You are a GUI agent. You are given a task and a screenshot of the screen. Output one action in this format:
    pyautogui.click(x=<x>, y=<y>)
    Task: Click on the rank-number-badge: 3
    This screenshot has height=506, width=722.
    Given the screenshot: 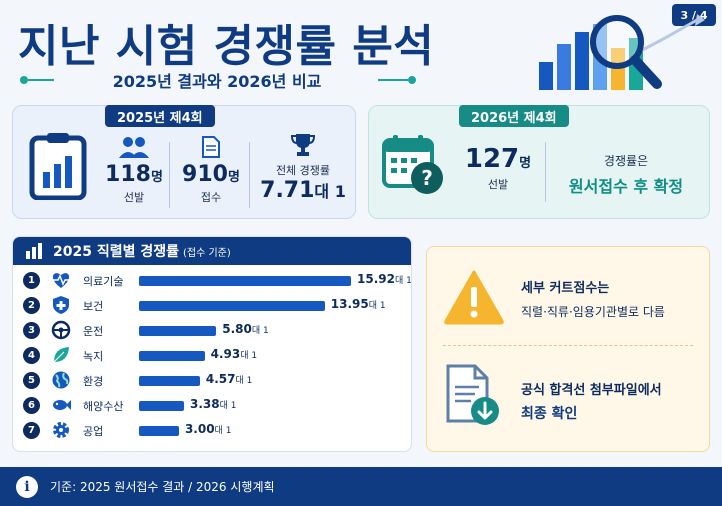 What is the action you would take?
    pyautogui.click(x=31, y=330)
    